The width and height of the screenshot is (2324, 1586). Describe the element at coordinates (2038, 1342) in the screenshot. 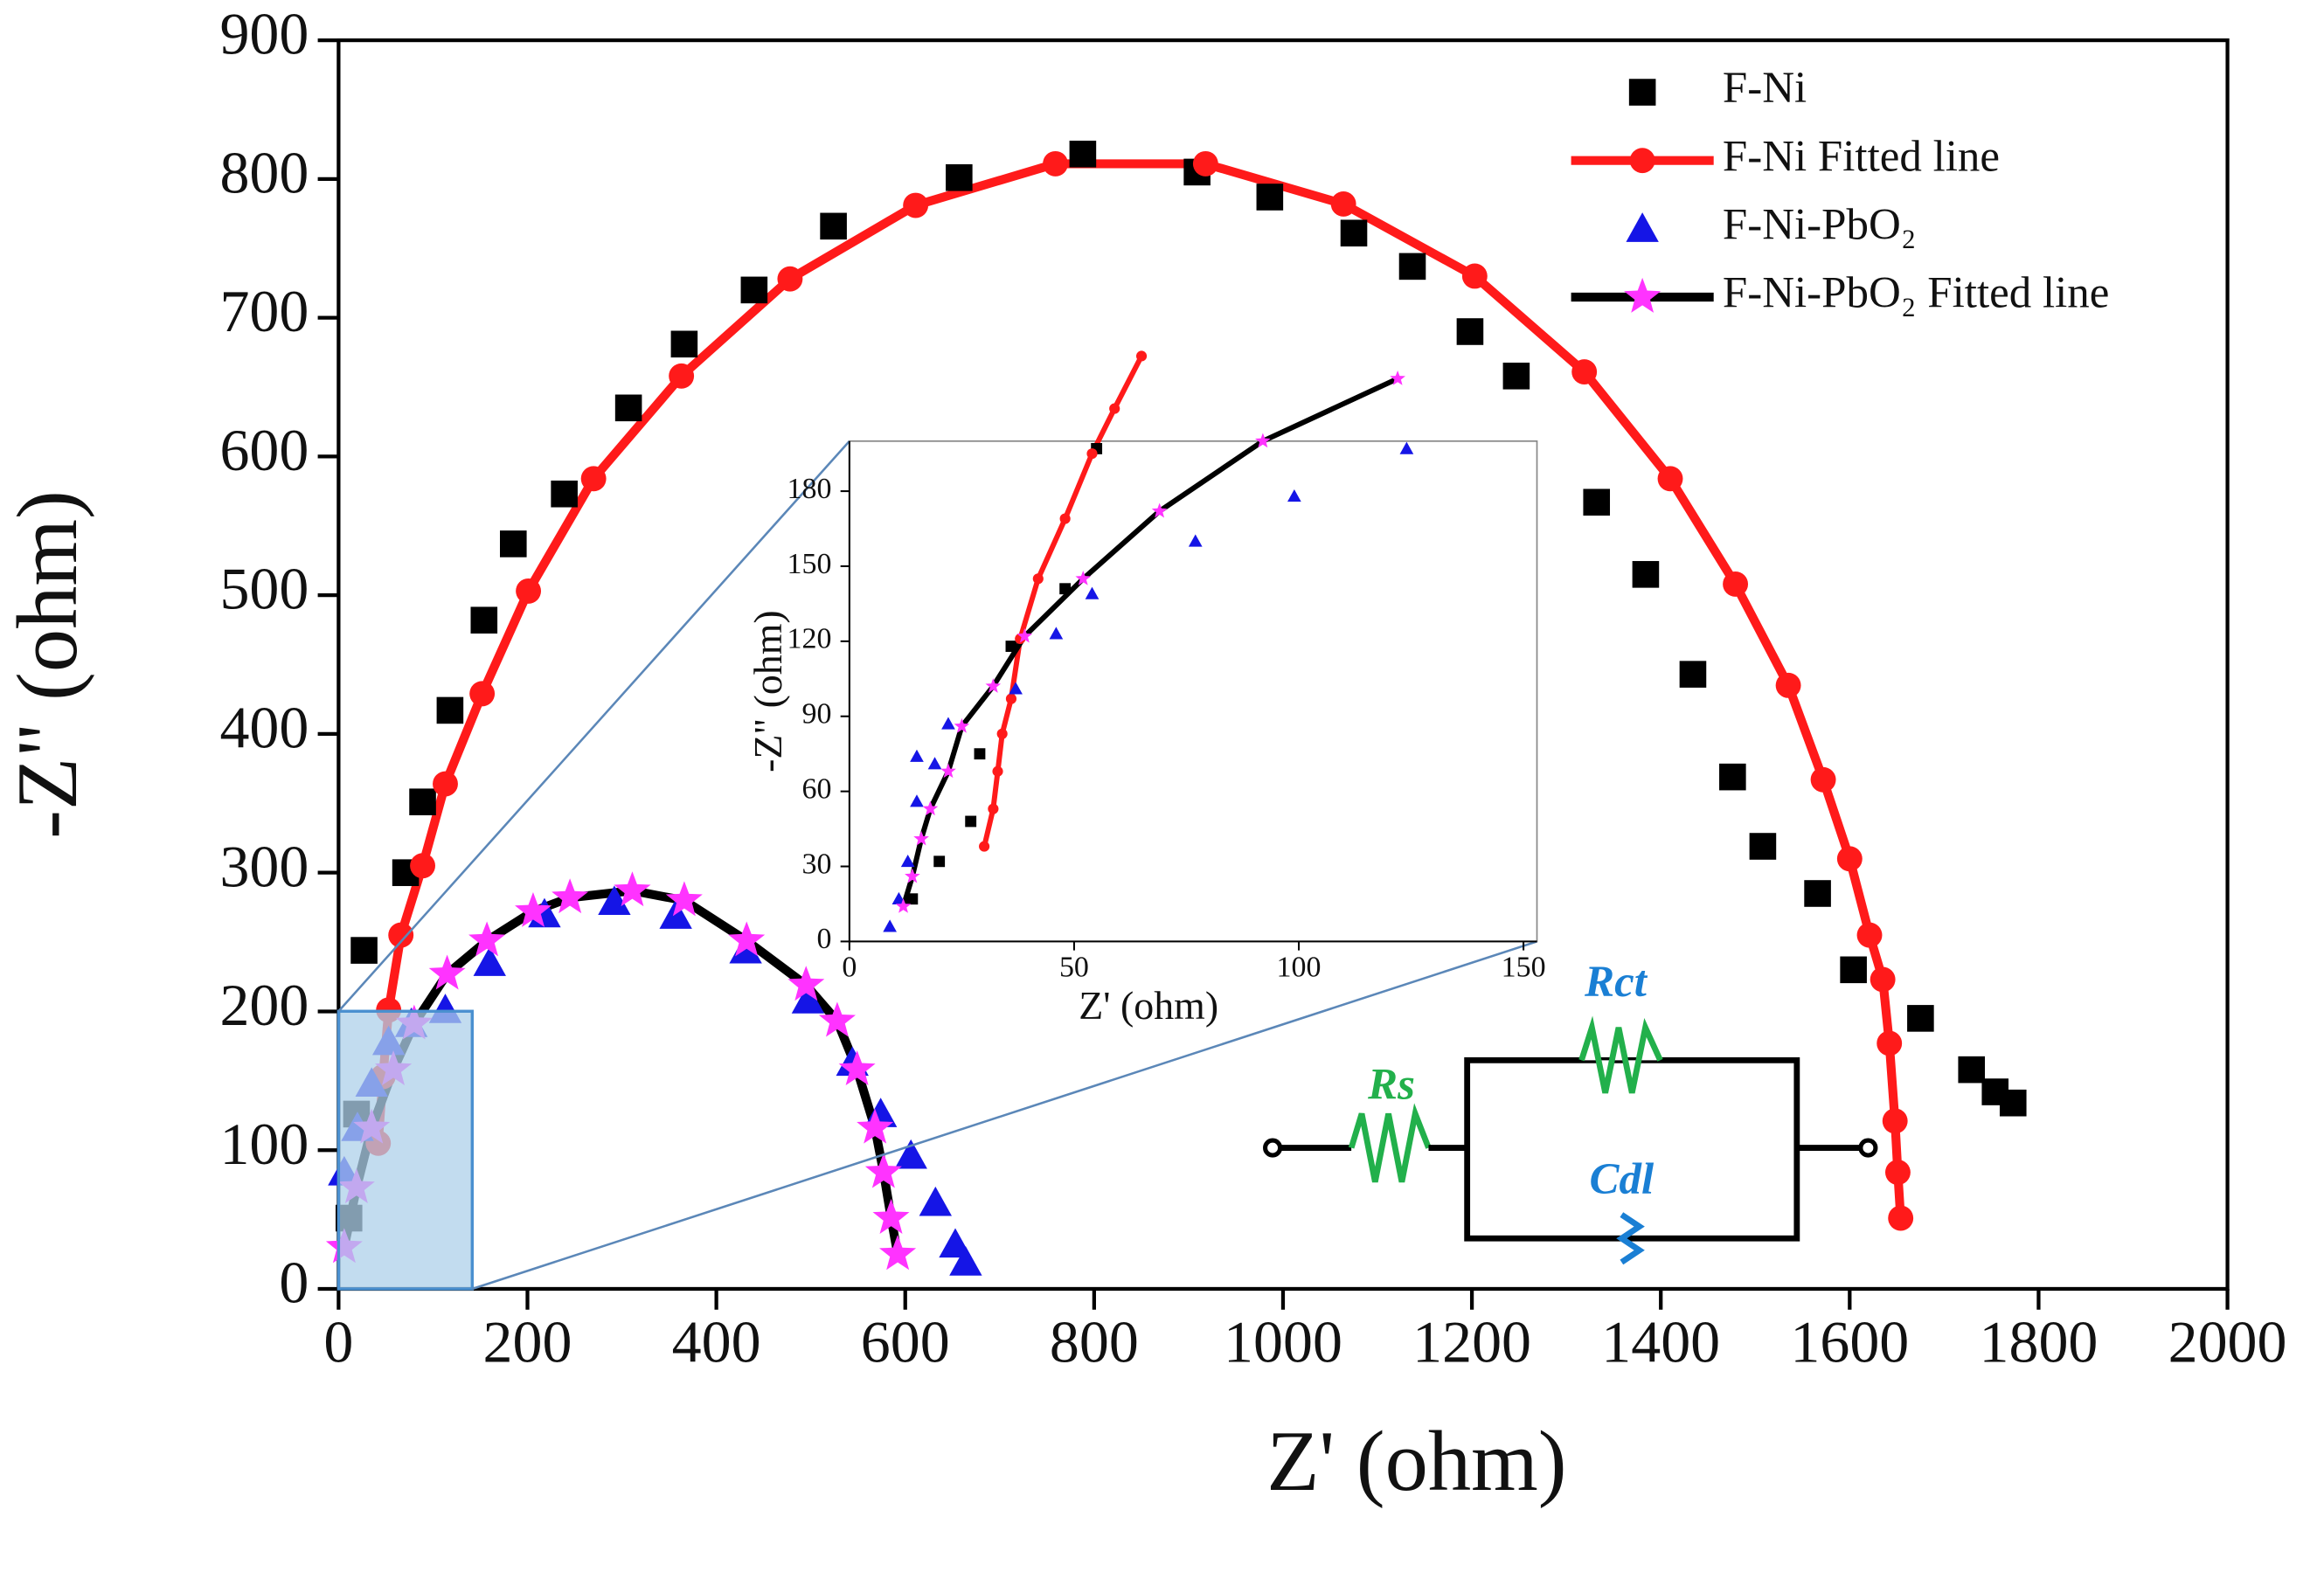

I see `x-tick-label: 1800` at that location.